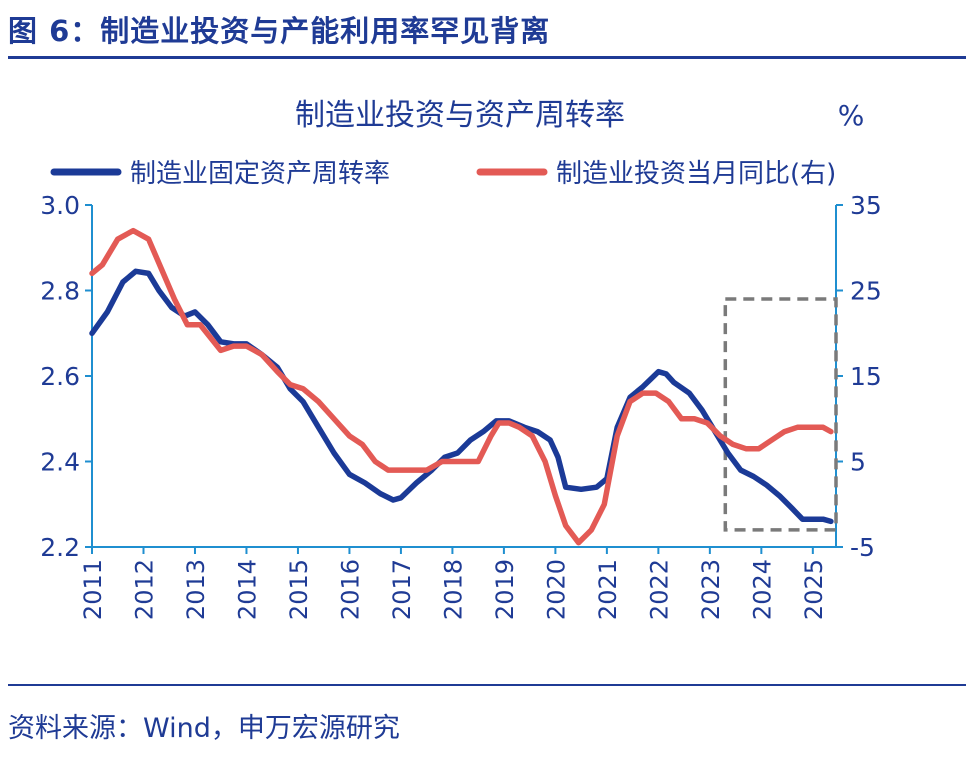  Describe the element at coordinates (460, 115) in the screenshot. I see `chart-title: 制造业投资与资产周转率` at that location.